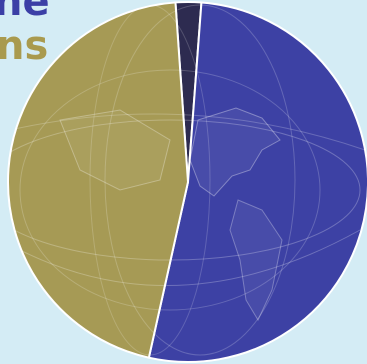 The width and height of the screenshot is (367, 364). What do you see at coordinates (24, 46) in the screenshot?
I see `title-fragment-bottom: ns` at bounding box center [24, 46].